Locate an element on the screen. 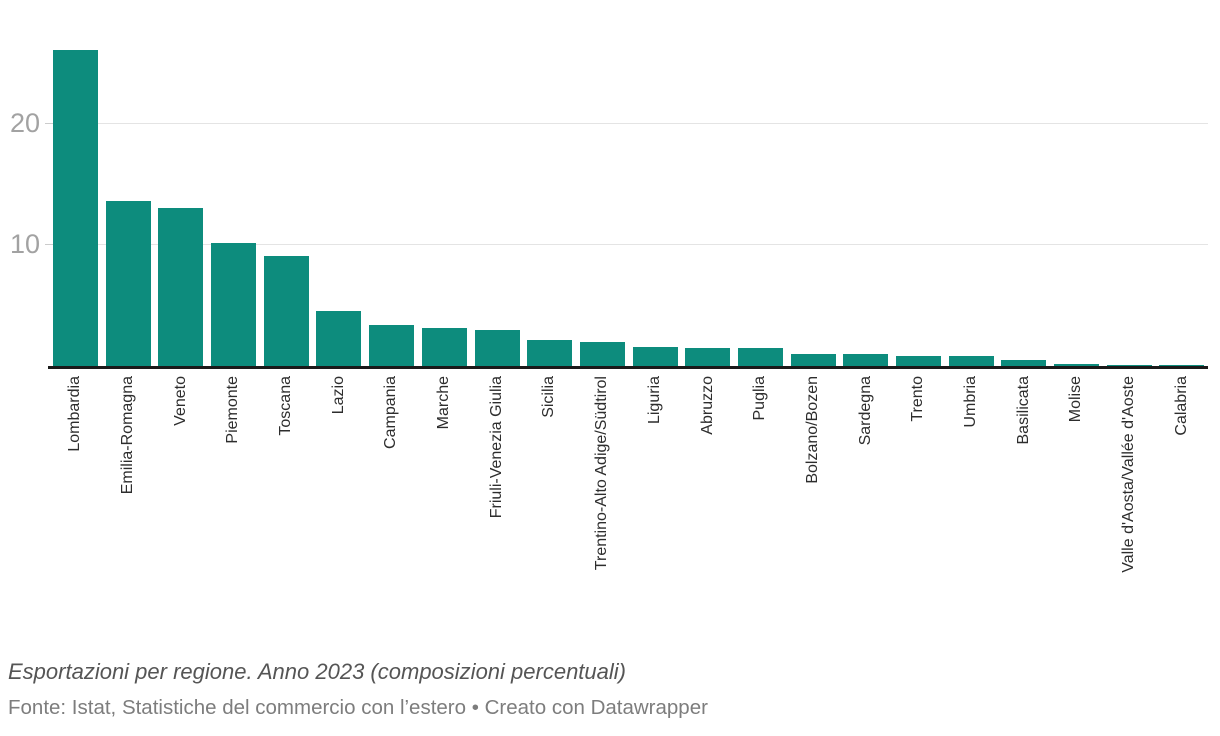 Image resolution: width=1220 pixels, height=736 pixels. category-label: Campania is located at coordinates (391, 412).